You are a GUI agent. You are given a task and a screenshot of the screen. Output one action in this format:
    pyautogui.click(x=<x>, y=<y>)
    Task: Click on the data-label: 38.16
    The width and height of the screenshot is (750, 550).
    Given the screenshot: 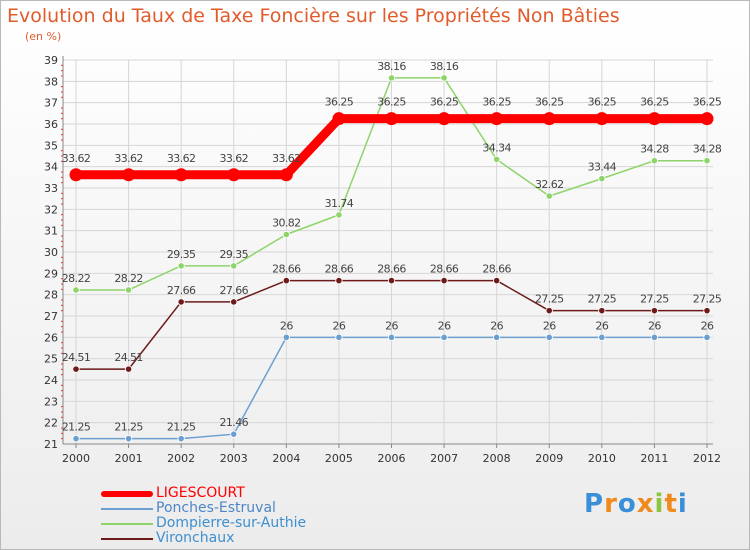 What is the action you would take?
    pyautogui.click(x=444, y=66)
    